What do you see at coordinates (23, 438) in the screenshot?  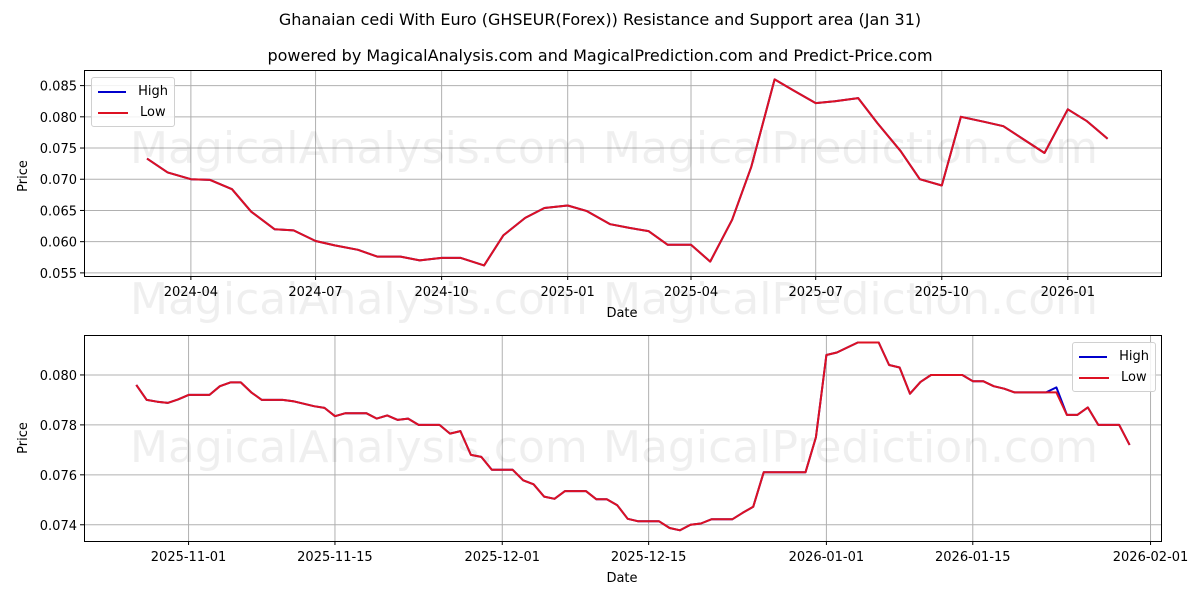 I see `bottom-ylabel: Price` at bounding box center [23, 438].